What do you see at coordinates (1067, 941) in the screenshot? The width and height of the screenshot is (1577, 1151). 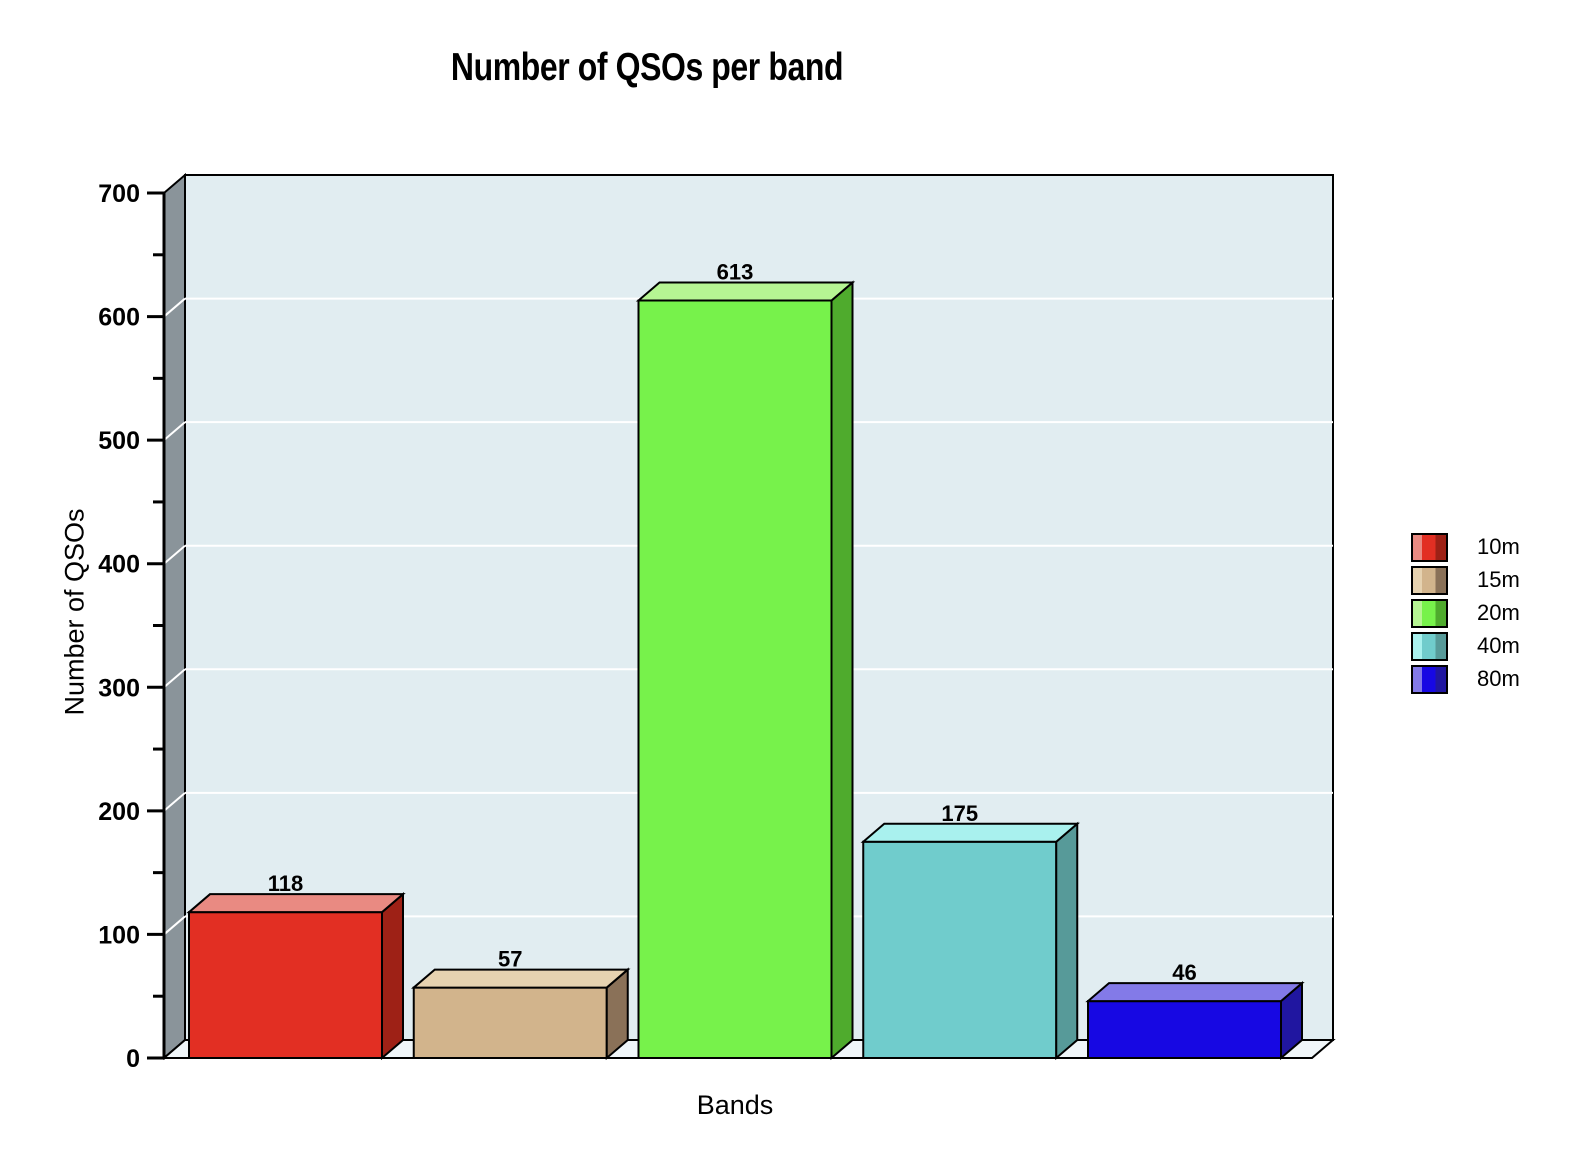 I see `bar-side-40m` at bounding box center [1067, 941].